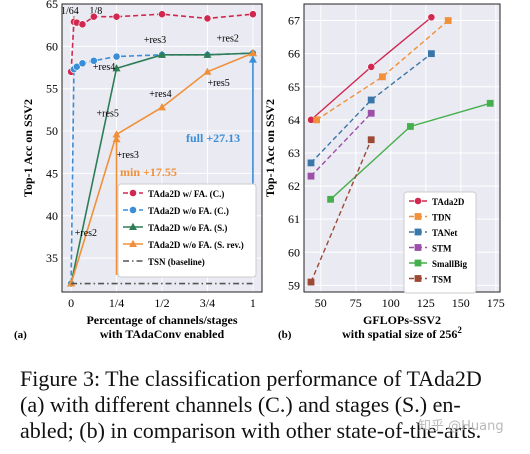 The image size is (530, 454). What do you see at coordinates (442, 218) in the screenshot?
I see `legend-entry: TDN` at bounding box center [442, 218].